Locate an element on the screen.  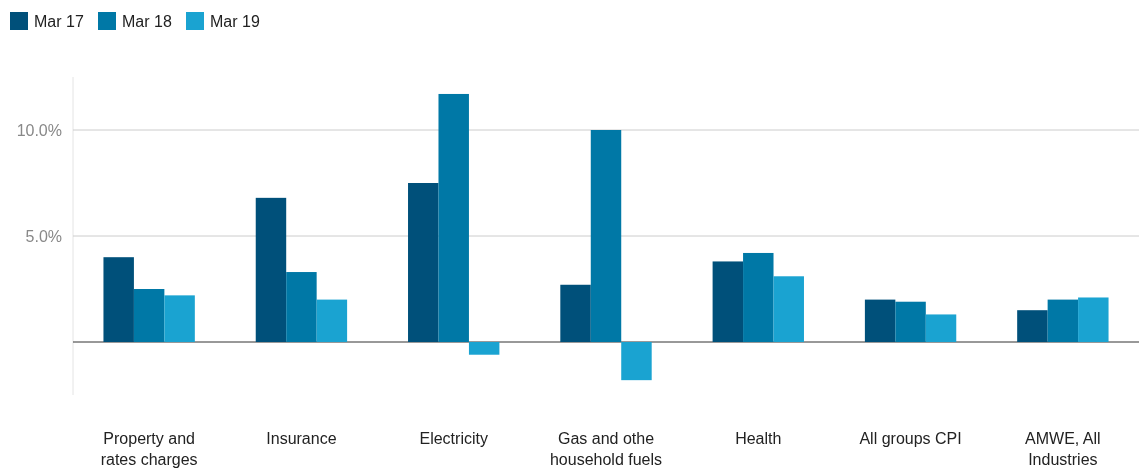
legend-label: Mar 17 is located at coordinates (59, 21).